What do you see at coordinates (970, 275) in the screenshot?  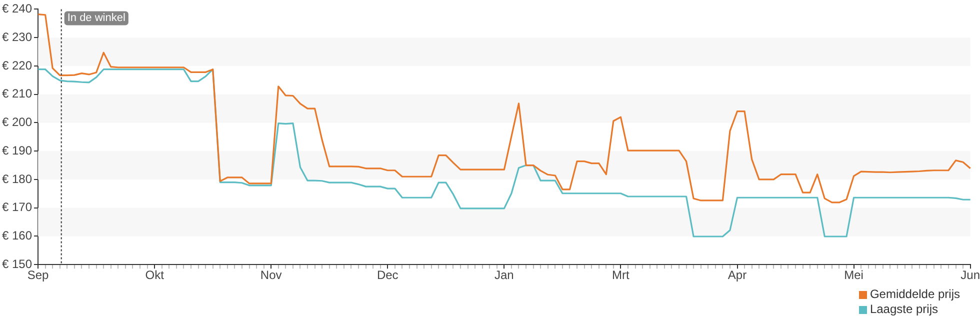 I see `x-tick-label: Jun` at bounding box center [970, 275].